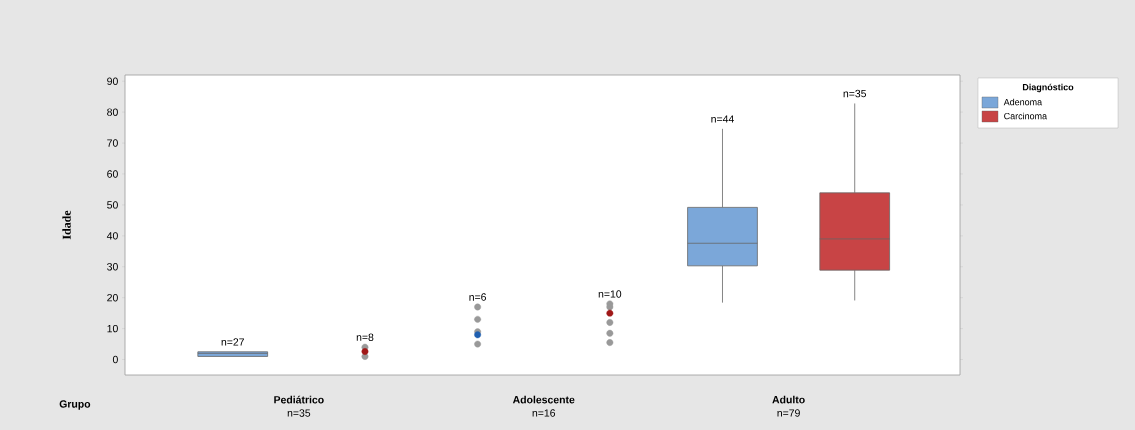  Describe the element at coordinates (1023, 102) in the screenshot. I see `legend-label: Adenoma` at that location.